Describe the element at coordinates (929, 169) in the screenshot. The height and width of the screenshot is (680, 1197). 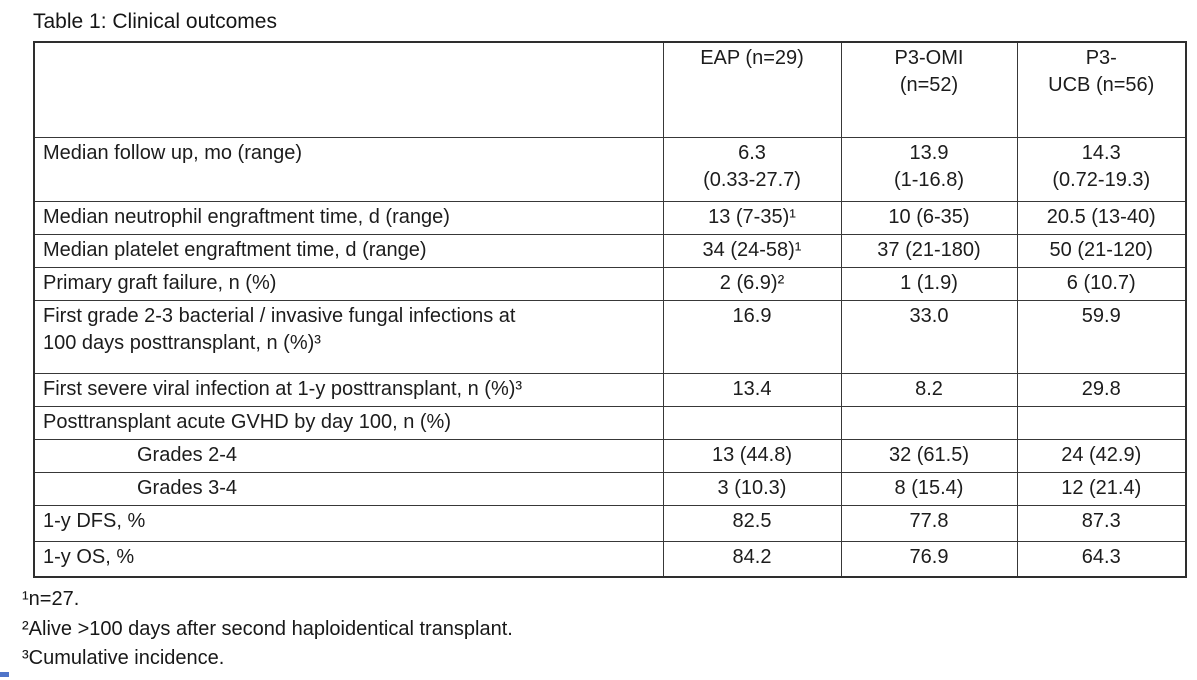
I see `cell-value: 13.9 (1-16.8)` at that location.